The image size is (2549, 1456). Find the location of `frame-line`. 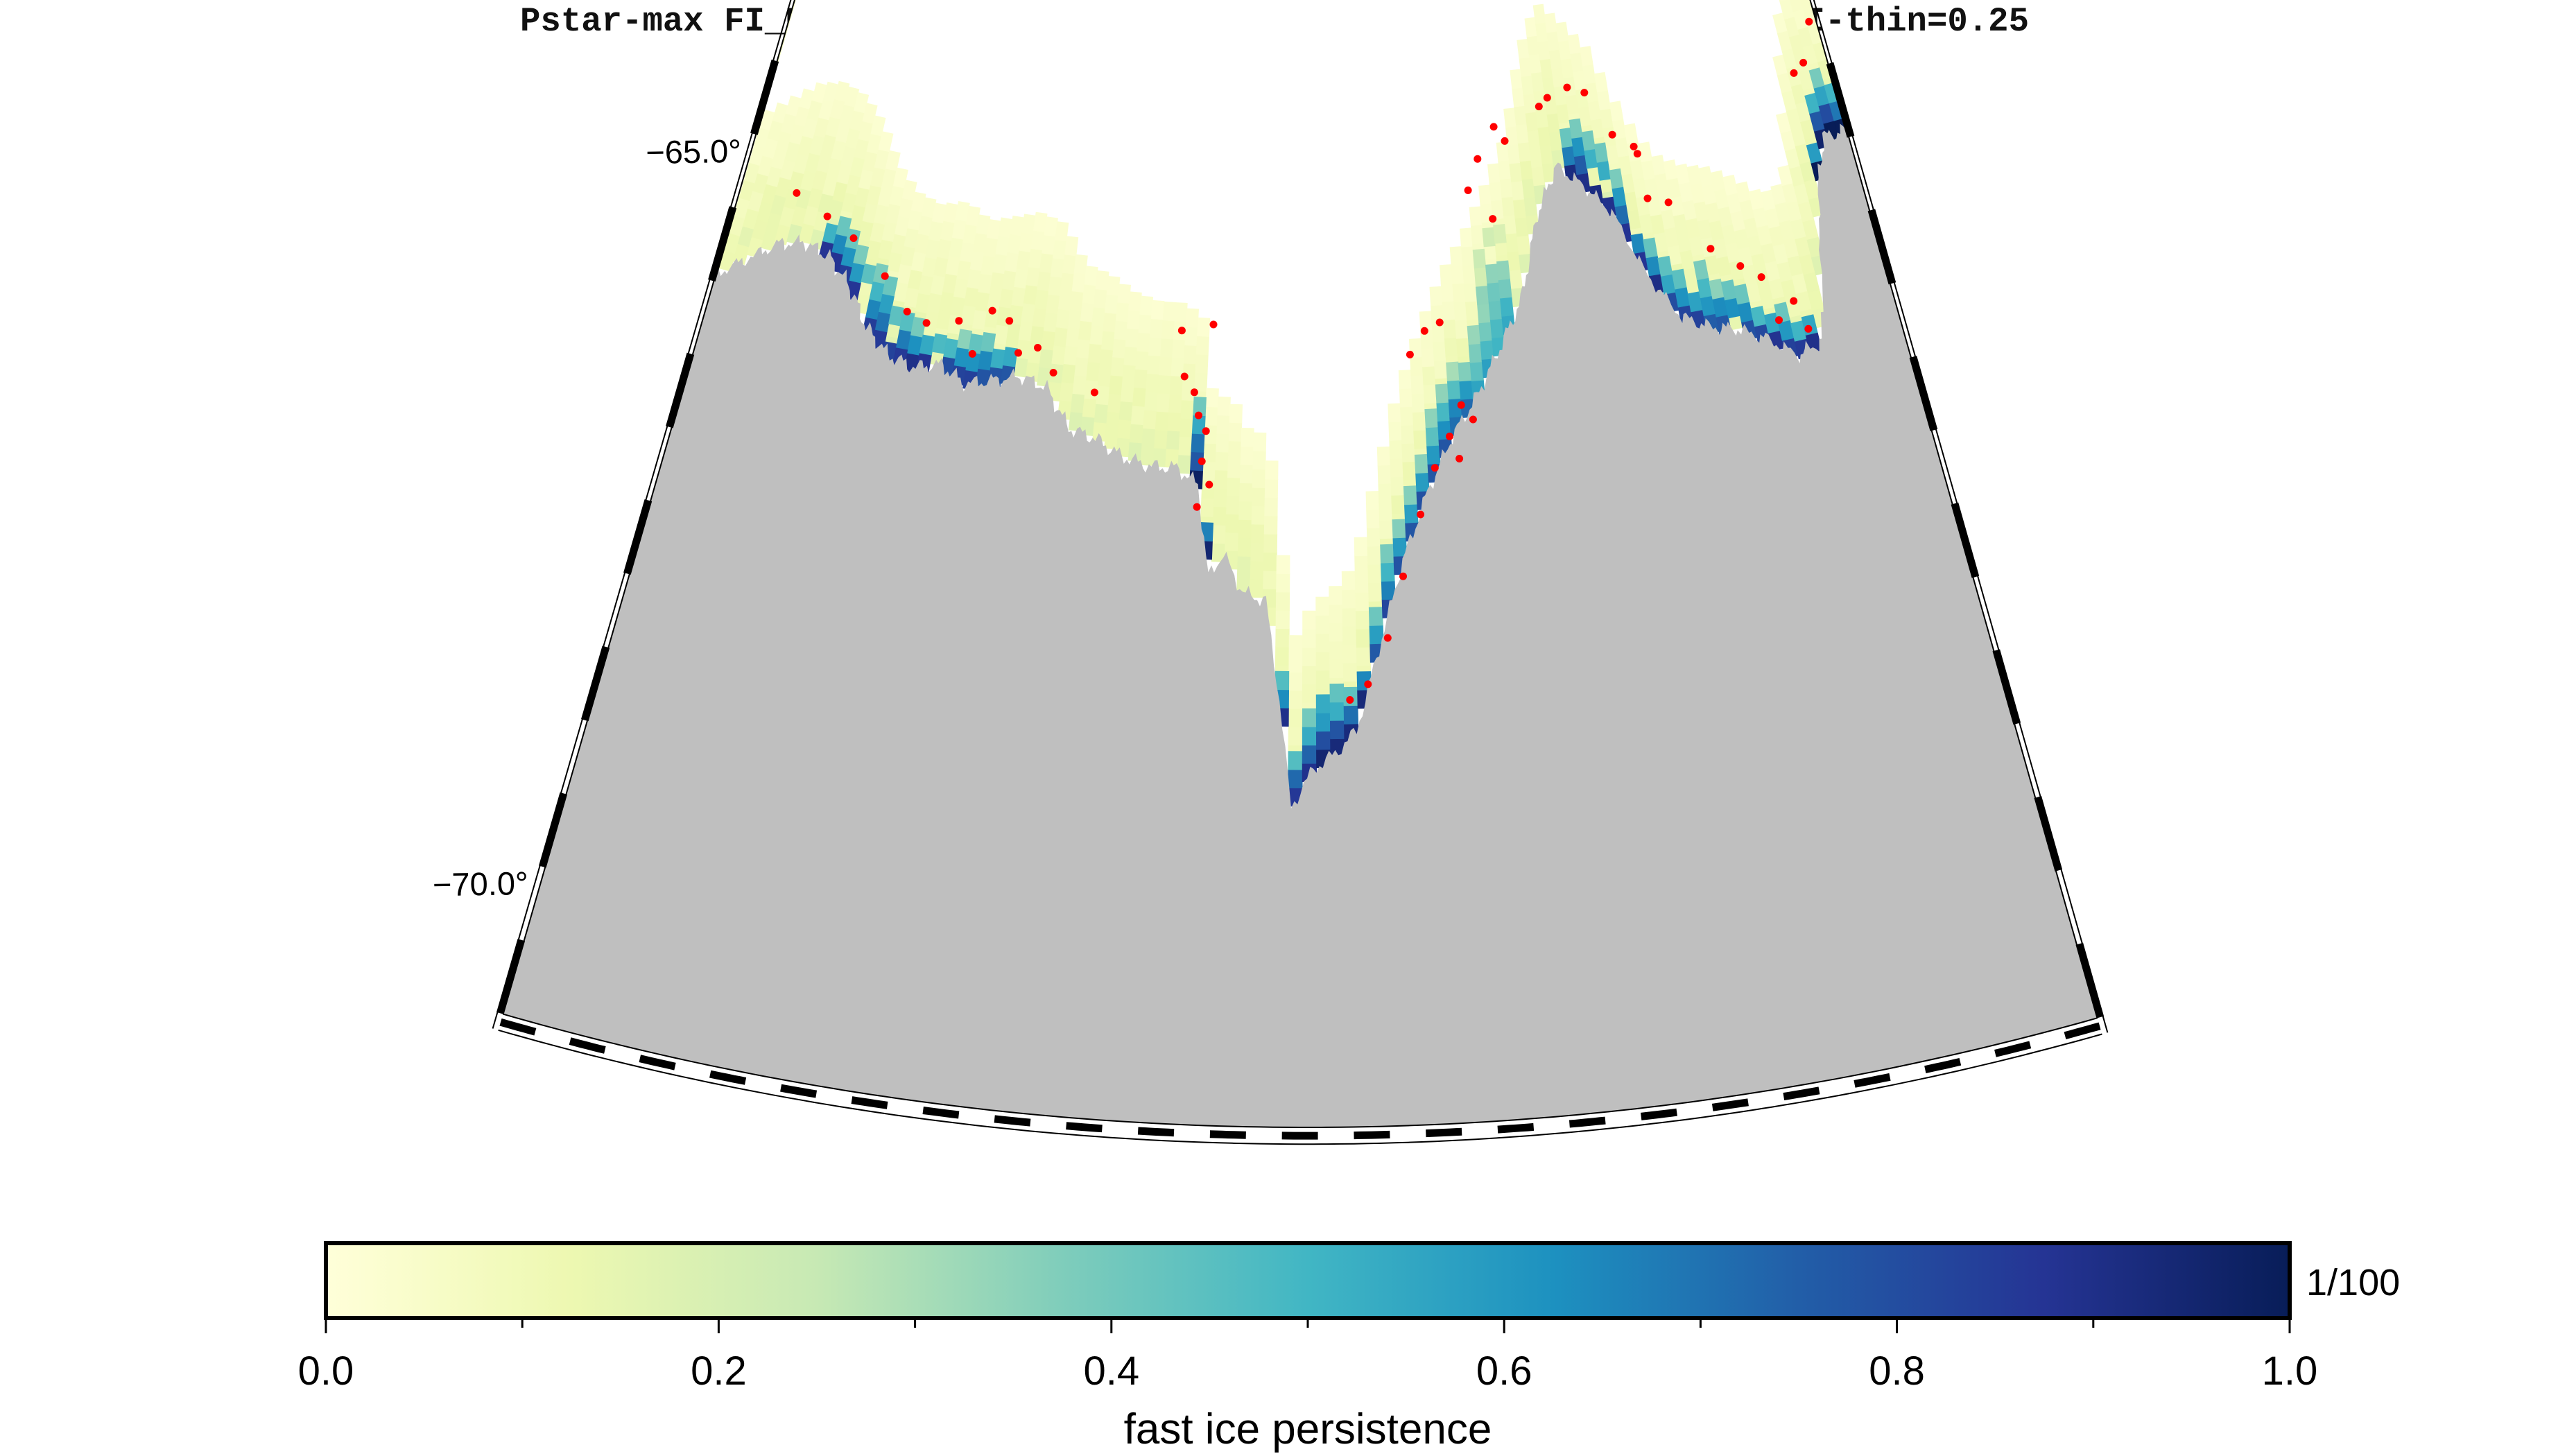

frame-line is located at coordinates (1300, 1087).